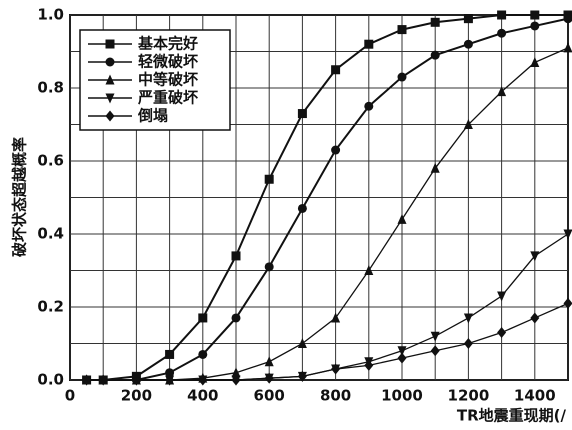 The width and height of the screenshot is (572, 430). Describe the element at coordinates (335, 396) in the screenshot. I see `x-tick-label: 800` at that location.